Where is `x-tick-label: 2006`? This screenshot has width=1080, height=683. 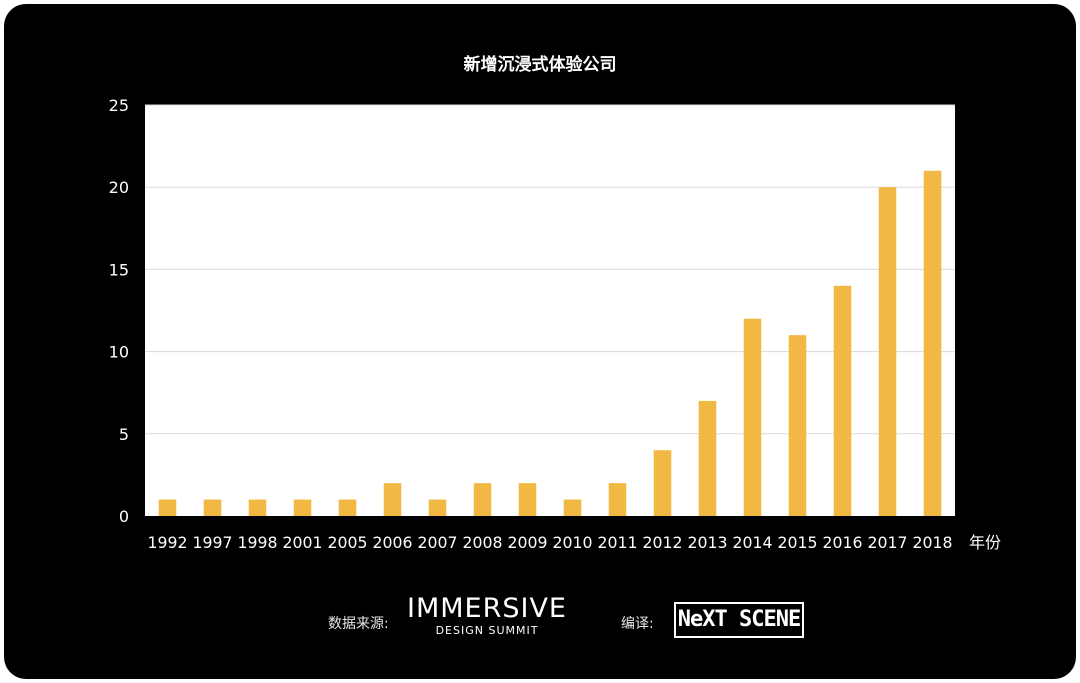 x-tick-label: 2006 is located at coordinates (393, 542).